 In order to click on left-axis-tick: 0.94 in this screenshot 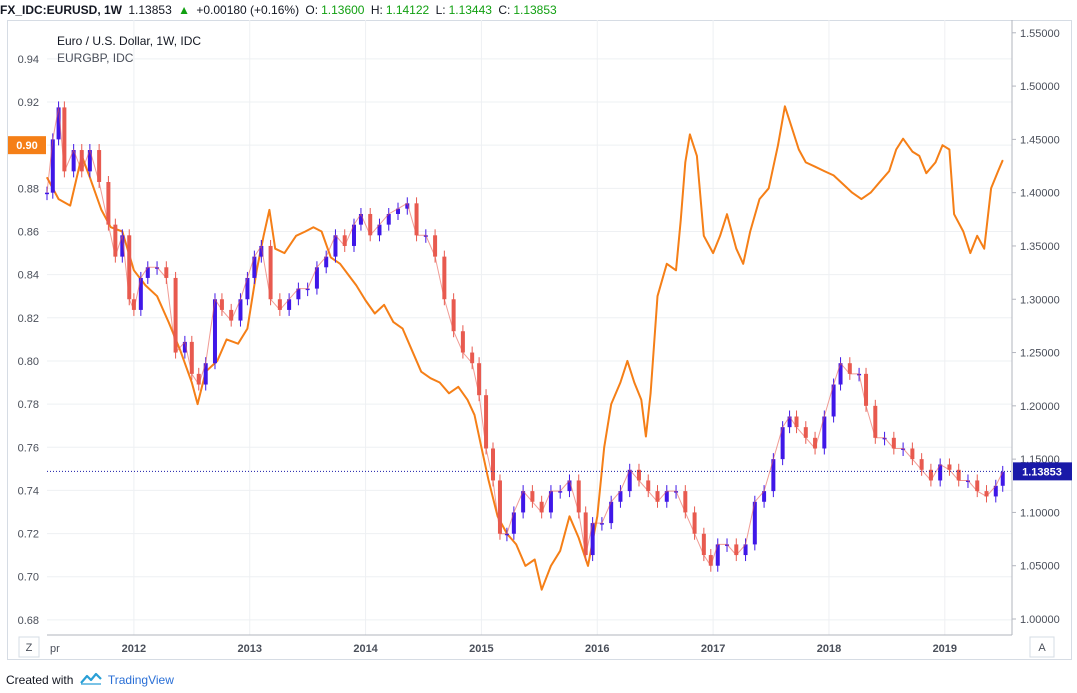, I will do `click(28, 60)`.